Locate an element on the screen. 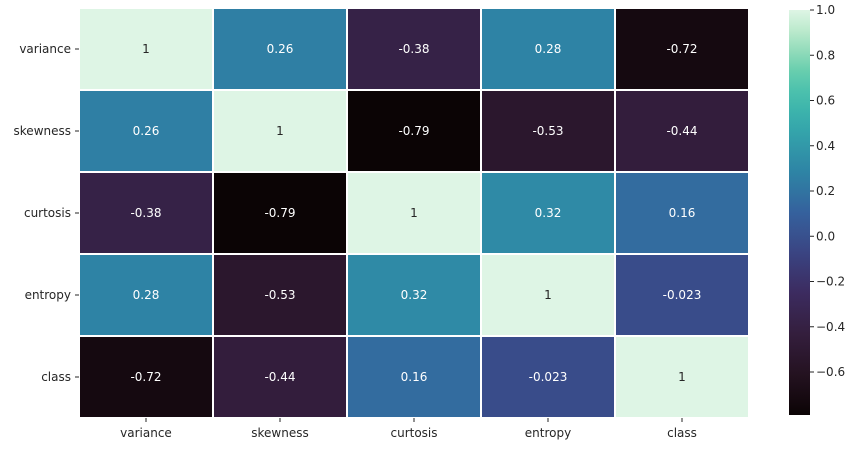 The image size is (866, 462). colorbar-tick-label: 0.8 is located at coordinates (825, 55).